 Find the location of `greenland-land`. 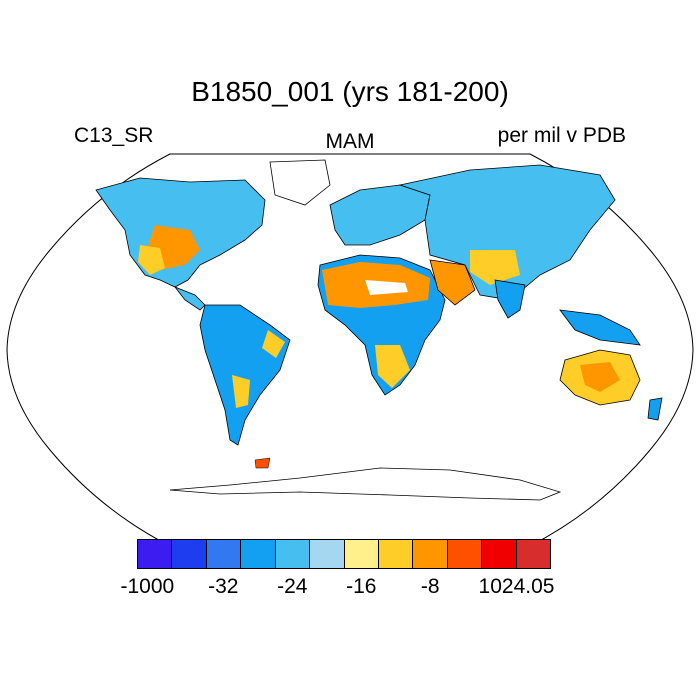

greenland-land is located at coordinates (300, 182).